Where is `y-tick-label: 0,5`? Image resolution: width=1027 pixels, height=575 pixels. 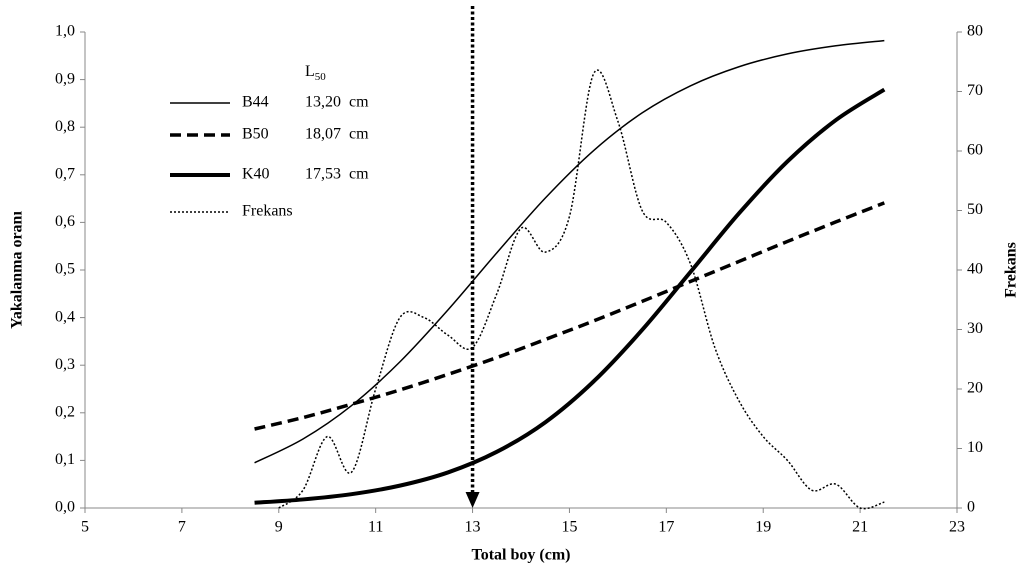 y-tick-label: 0,5 is located at coordinates (65, 269).